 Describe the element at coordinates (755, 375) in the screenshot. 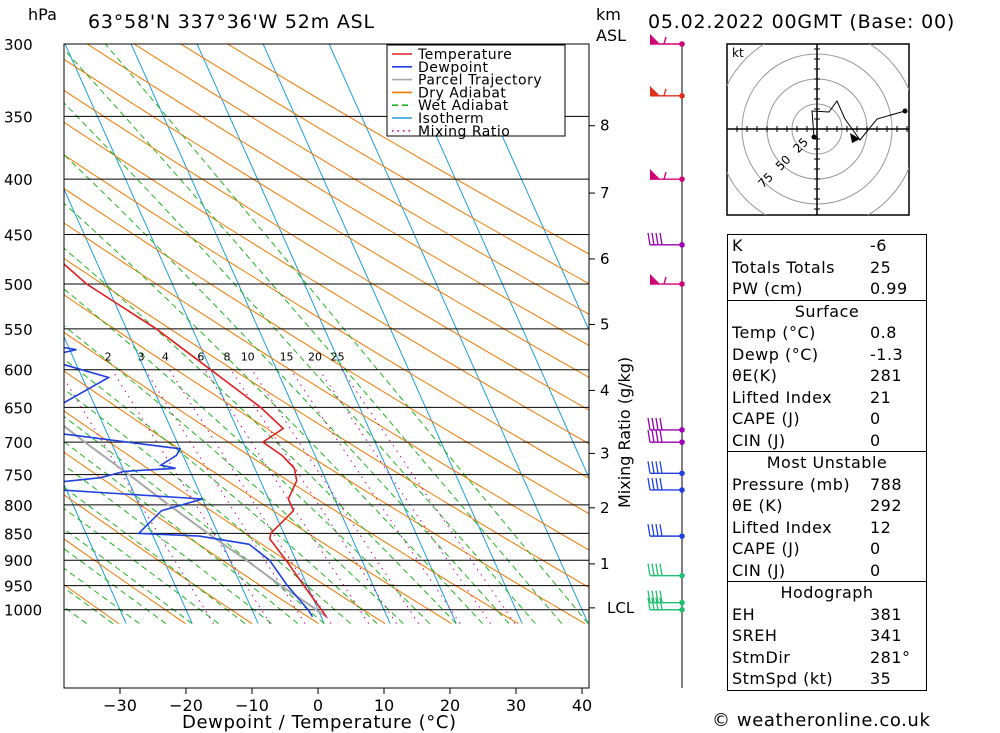

I see `index-label: θE(K)` at that location.